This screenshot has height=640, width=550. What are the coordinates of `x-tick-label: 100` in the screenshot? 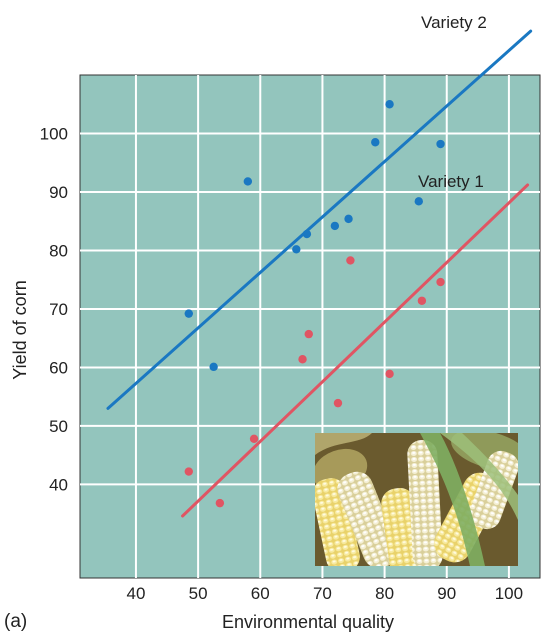 It's located at (509, 593).